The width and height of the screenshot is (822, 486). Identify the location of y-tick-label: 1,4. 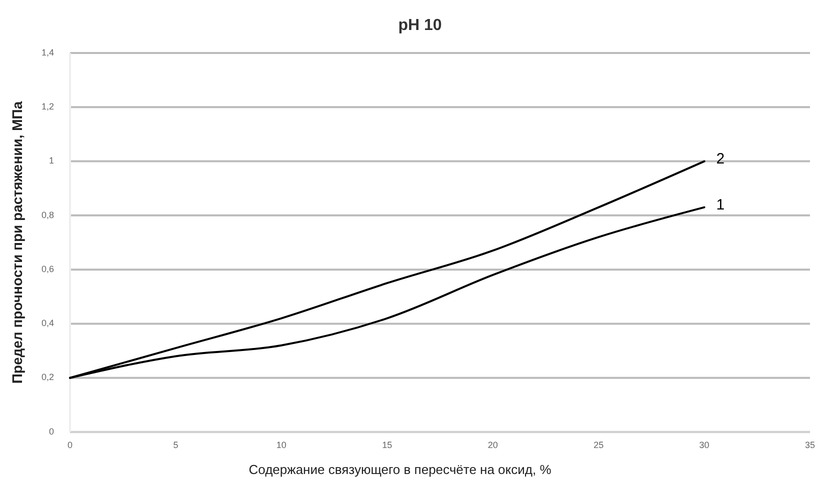
(47, 52).